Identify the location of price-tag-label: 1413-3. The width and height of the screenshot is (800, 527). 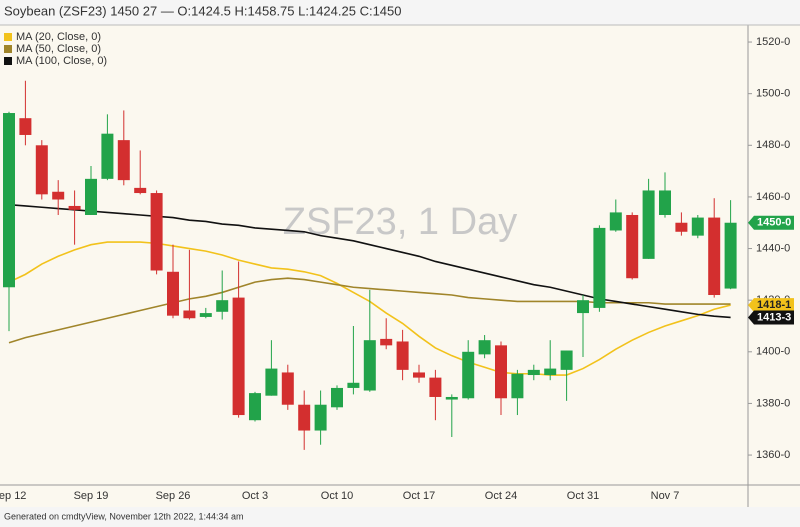
(774, 317).